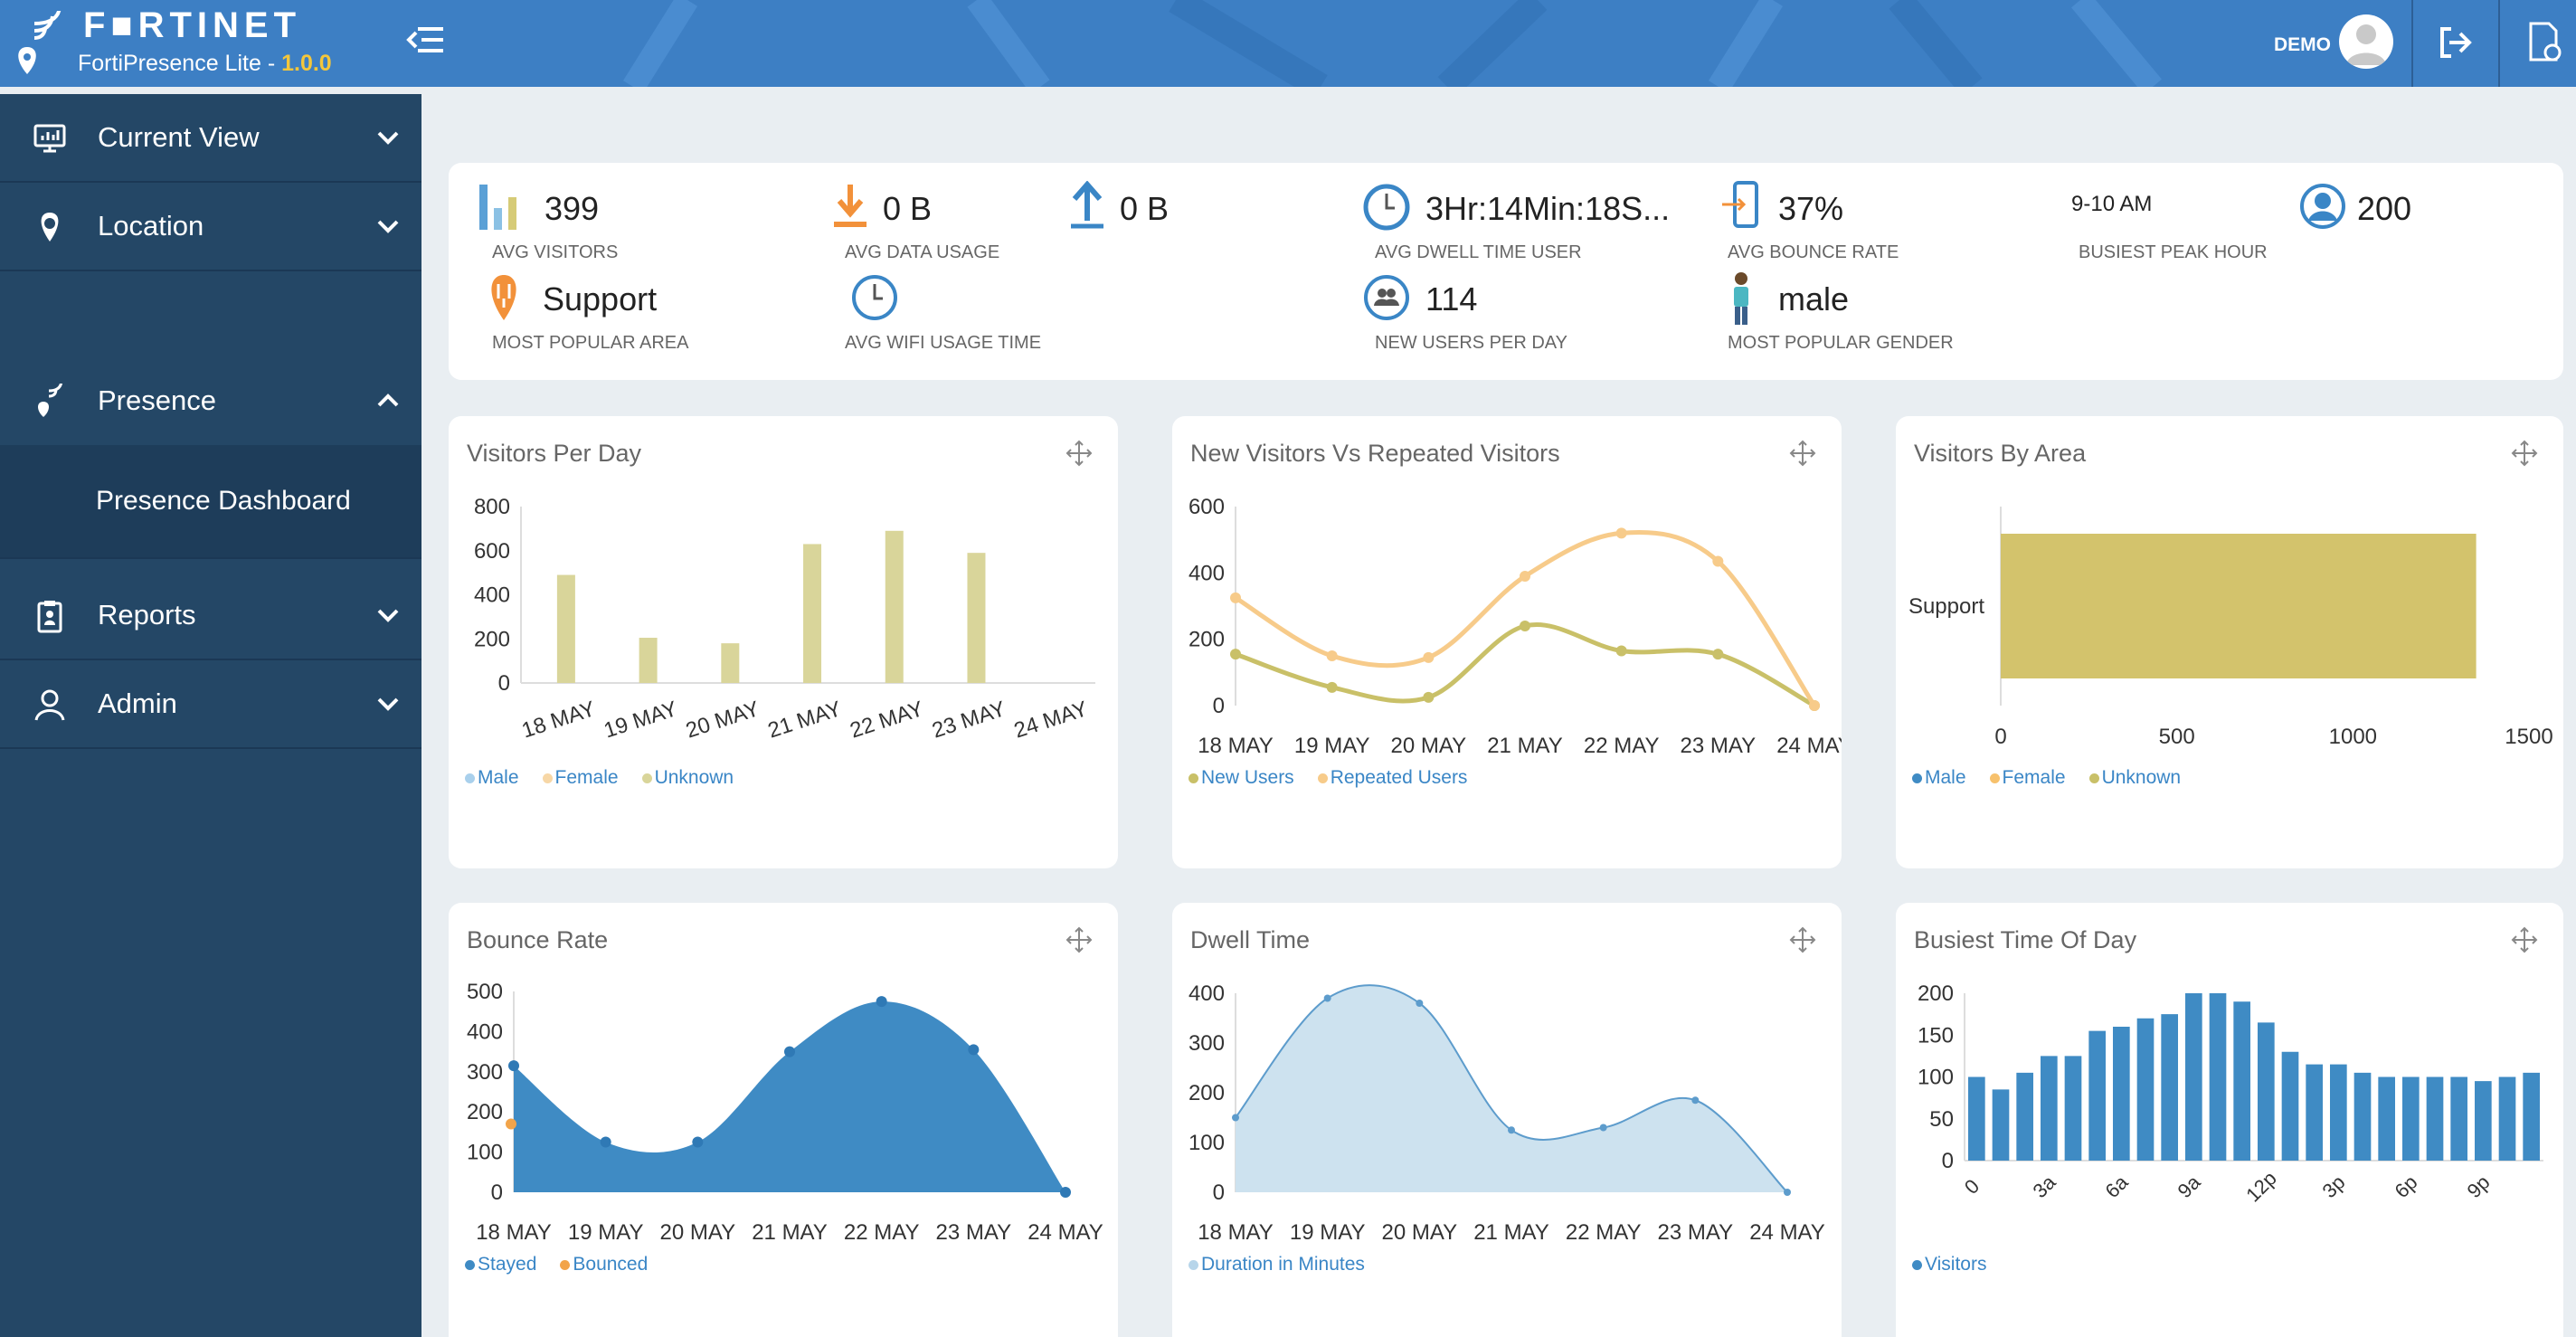 This screenshot has height=1337, width=2576. What do you see at coordinates (2384, 208) in the screenshot?
I see `stat-user-count-value: 200` at bounding box center [2384, 208].